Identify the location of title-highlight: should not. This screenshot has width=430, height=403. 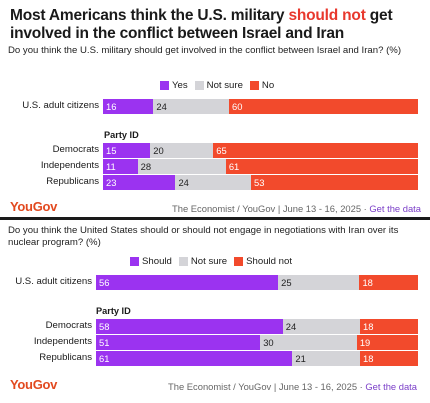
(327, 15).